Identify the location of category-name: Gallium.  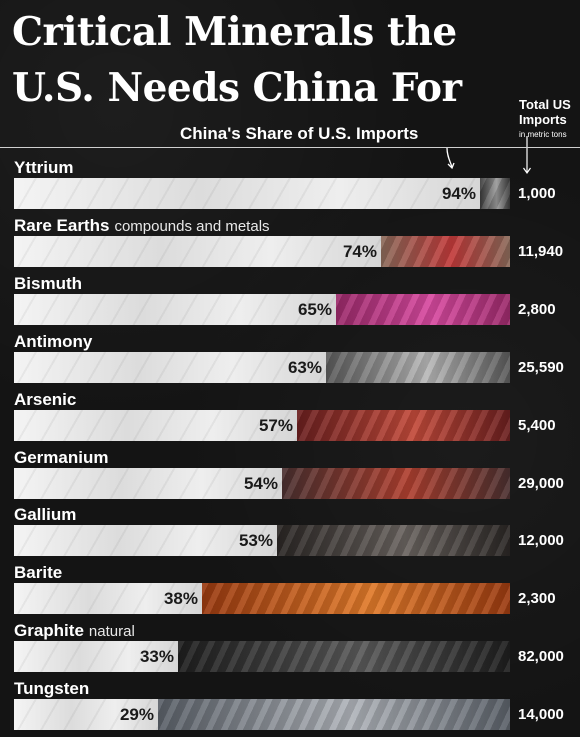
(45, 515).